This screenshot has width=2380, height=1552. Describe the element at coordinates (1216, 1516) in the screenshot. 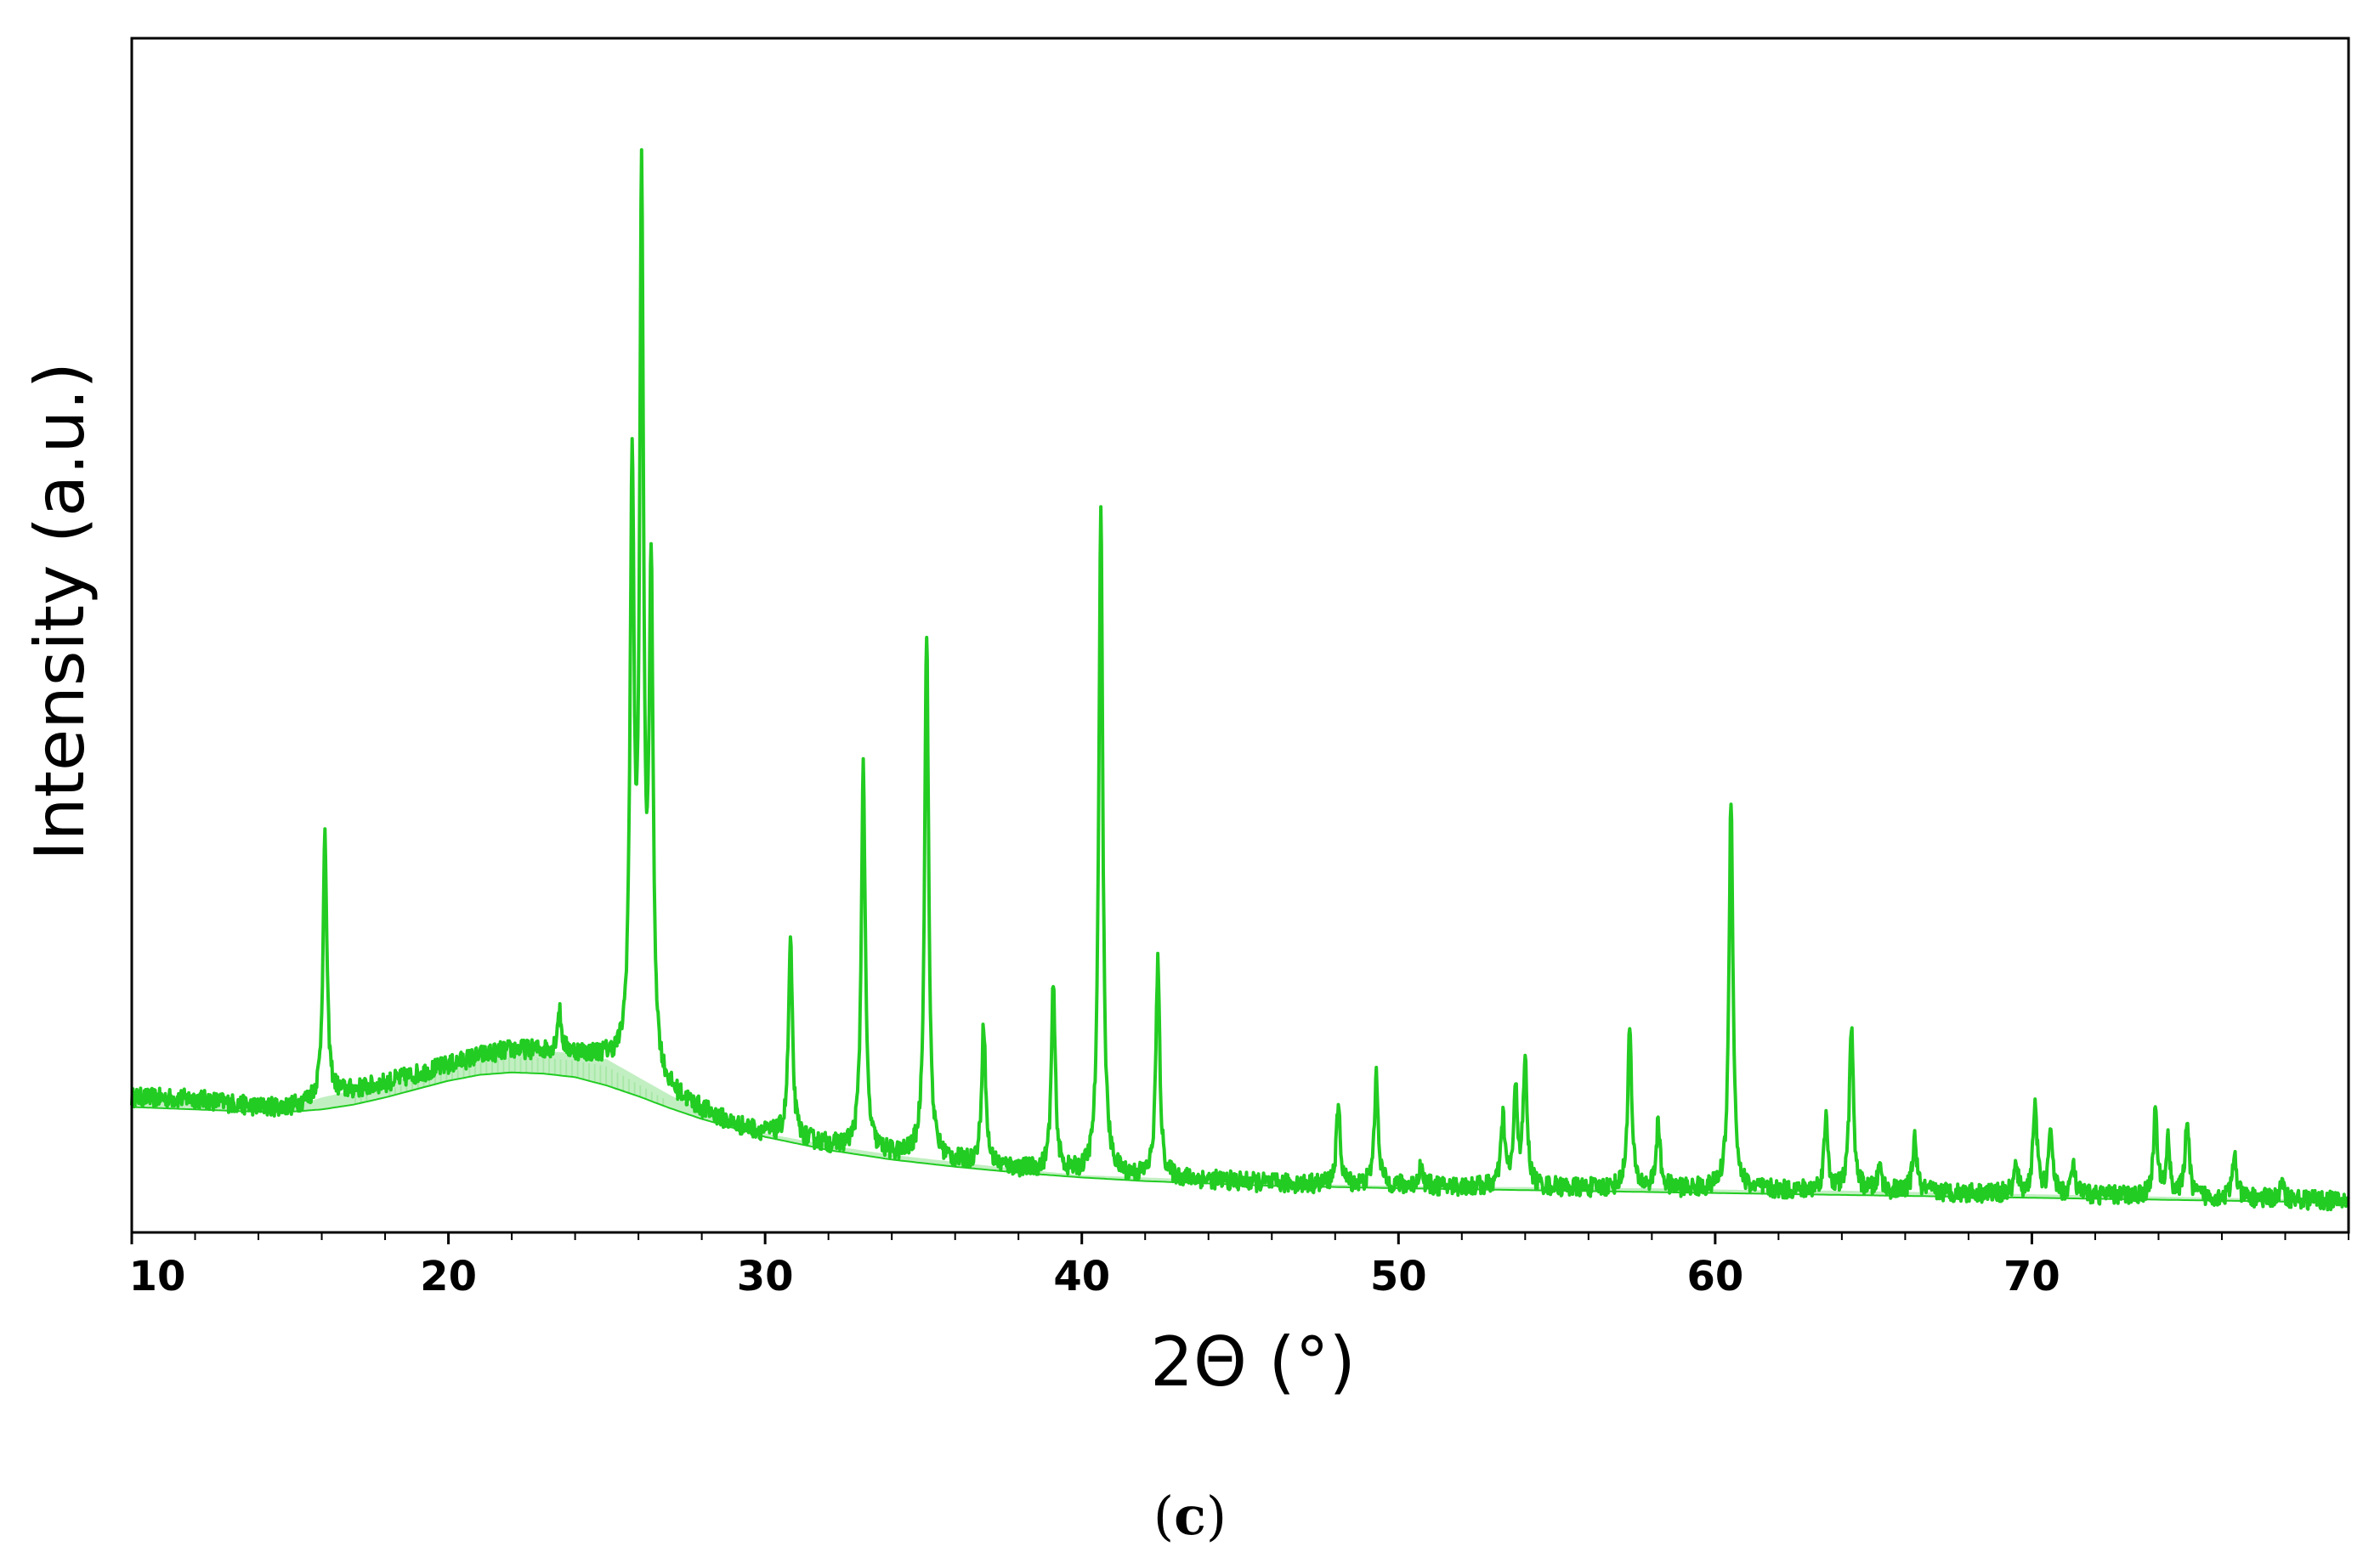

I see `panel-label-close: )` at that location.